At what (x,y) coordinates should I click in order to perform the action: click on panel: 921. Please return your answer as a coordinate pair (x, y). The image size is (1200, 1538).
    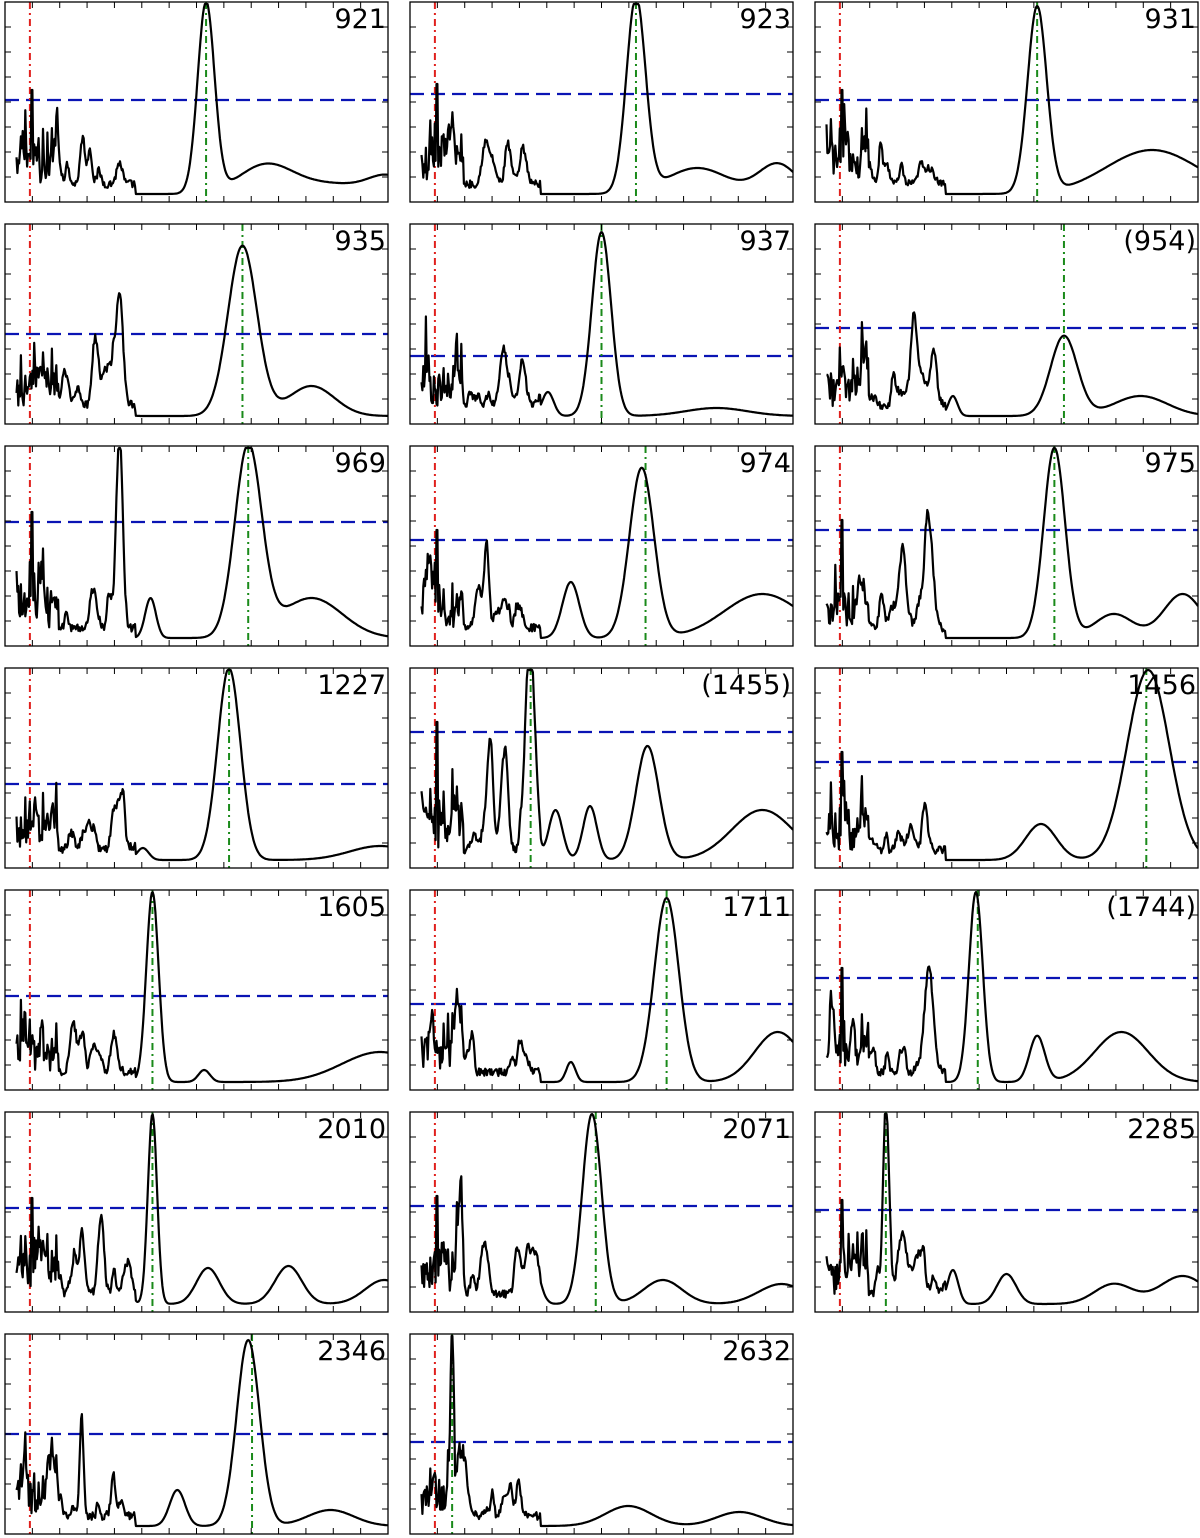
    Looking at the image, I should click on (196, 102).